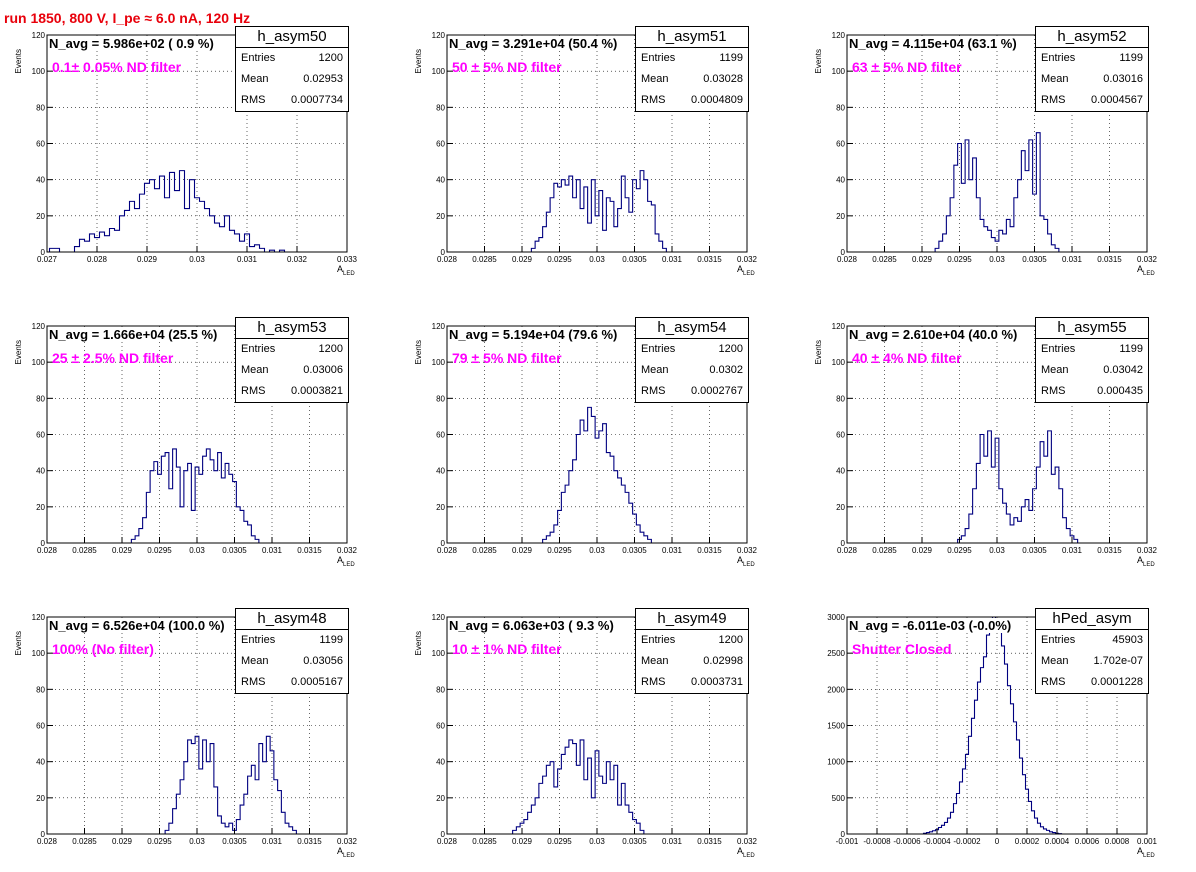  What do you see at coordinates (1092, 682) in the screenshot?
I see `stats-rms-row: RMS 0.0001228` at bounding box center [1092, 682].